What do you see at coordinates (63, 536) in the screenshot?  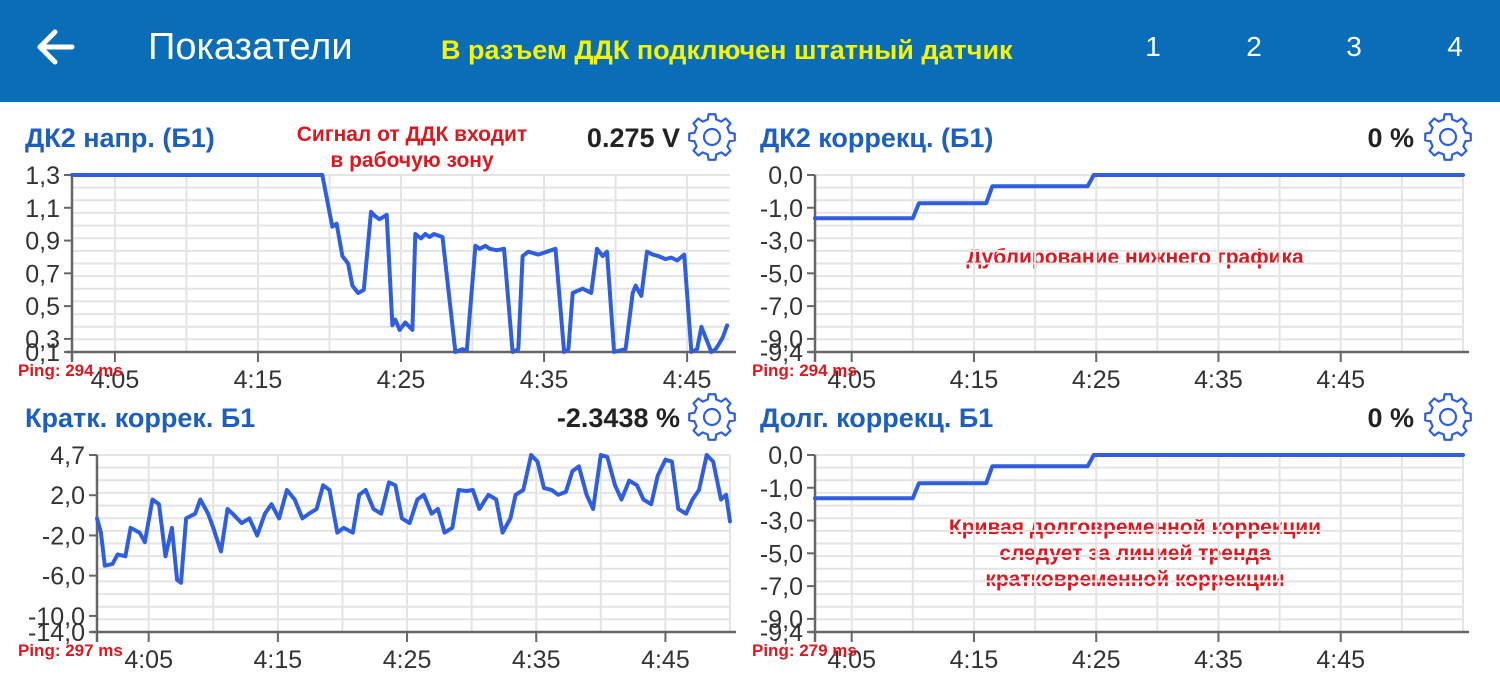 I see `y-tick-label: -2,0` at bounding box center [63, 536].